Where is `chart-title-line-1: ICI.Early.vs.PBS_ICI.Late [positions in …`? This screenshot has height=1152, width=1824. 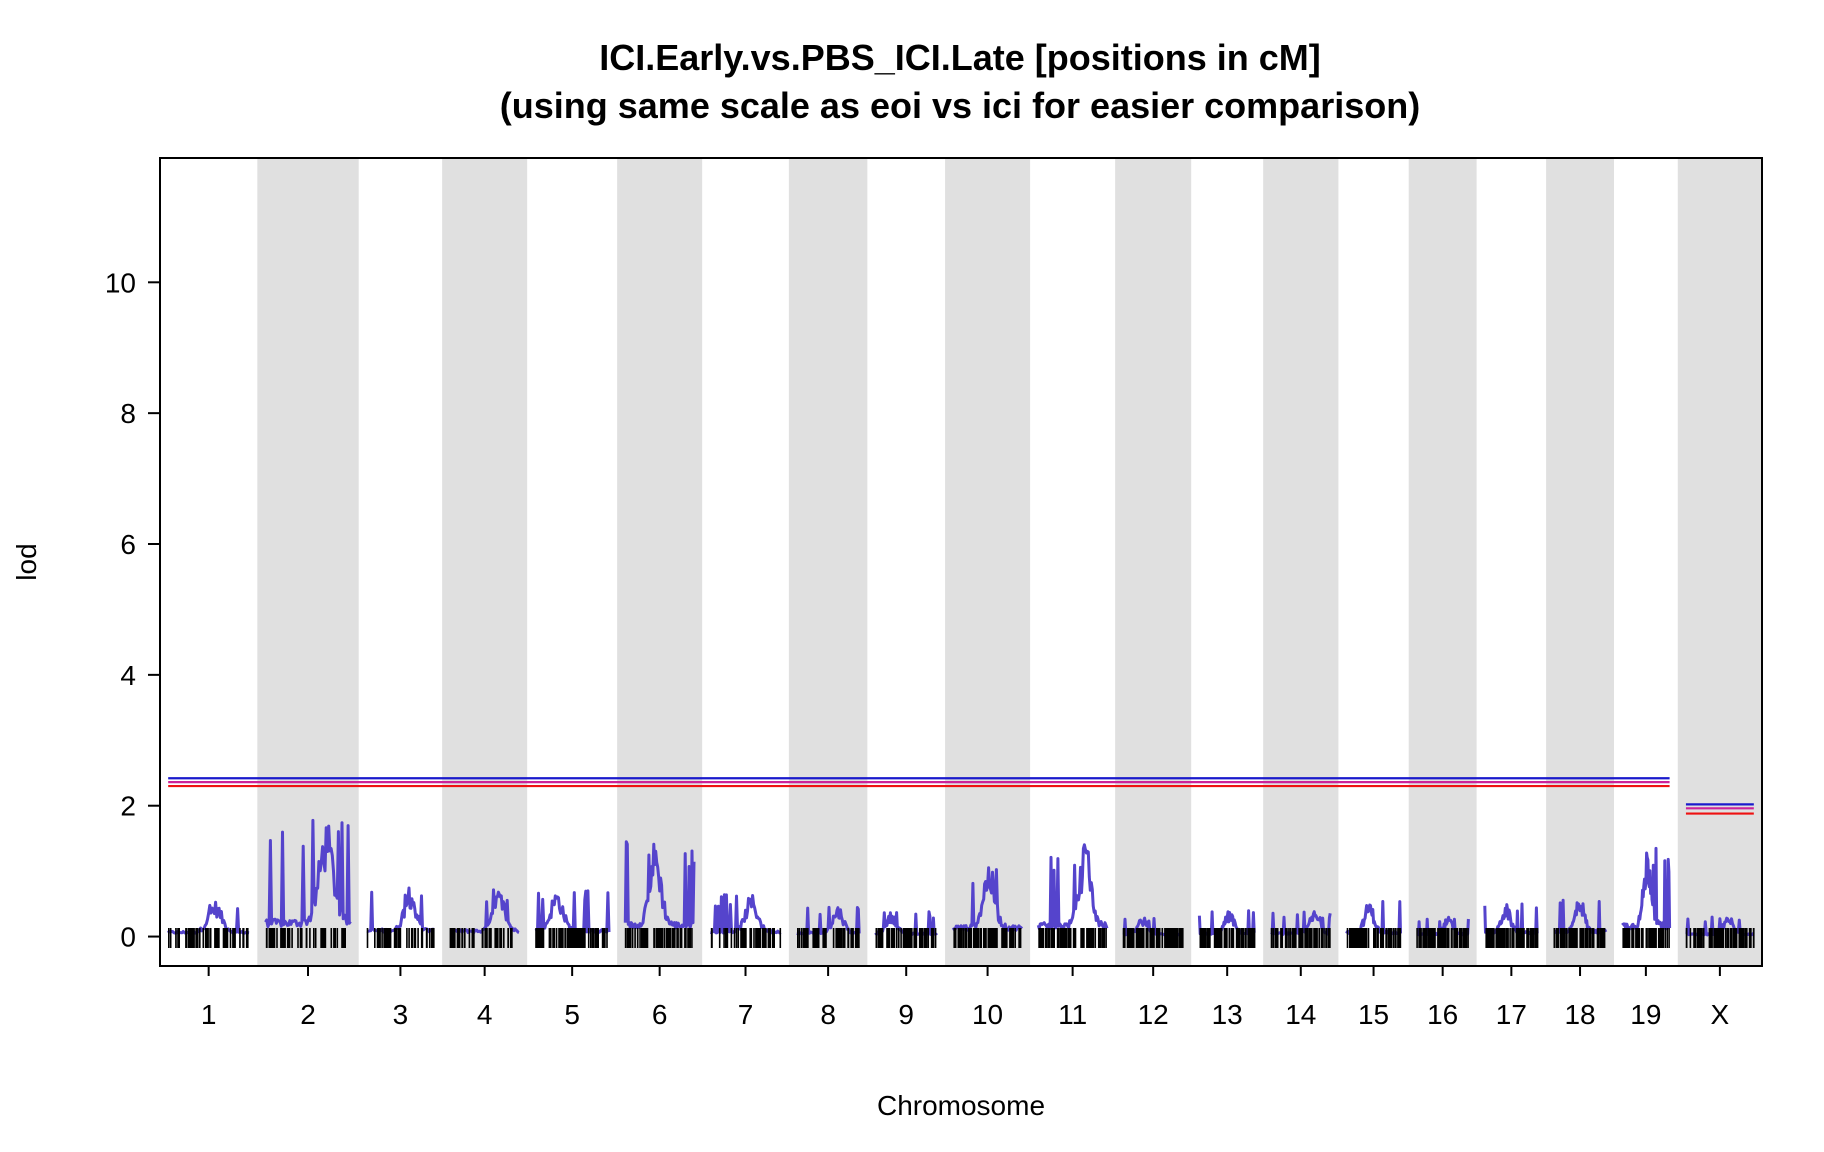 chart-title-line-1: ICI.Early.vs.PBS_ICI.Late [positions in … is located at coordinates (960, 57).